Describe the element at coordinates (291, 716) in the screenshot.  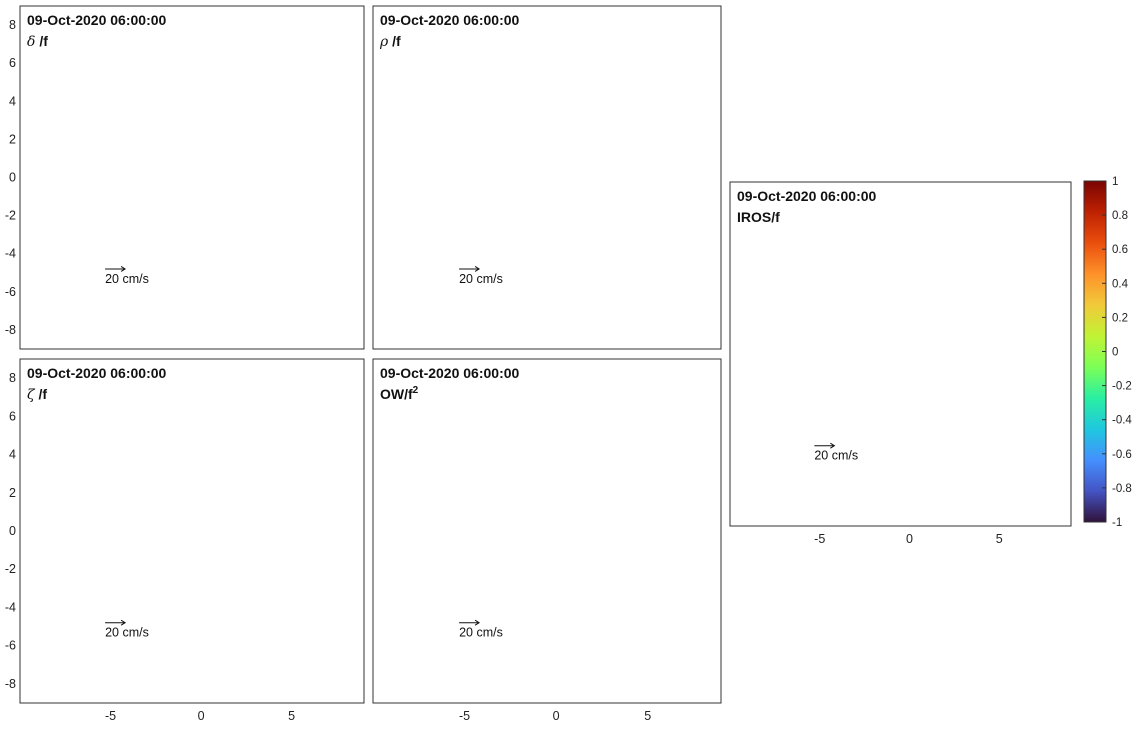
I see `x-tick-label: 5` at that location.